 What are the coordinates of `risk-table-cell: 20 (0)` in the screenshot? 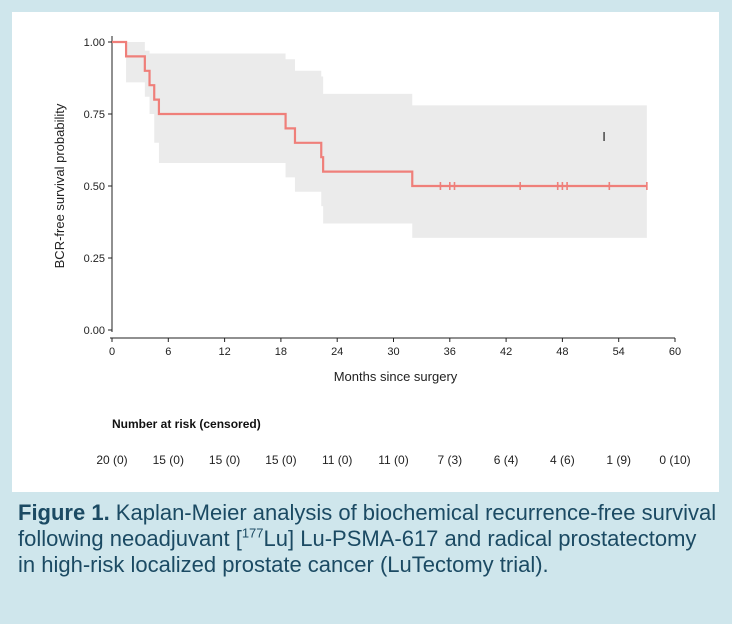 It's located at (112, 460).